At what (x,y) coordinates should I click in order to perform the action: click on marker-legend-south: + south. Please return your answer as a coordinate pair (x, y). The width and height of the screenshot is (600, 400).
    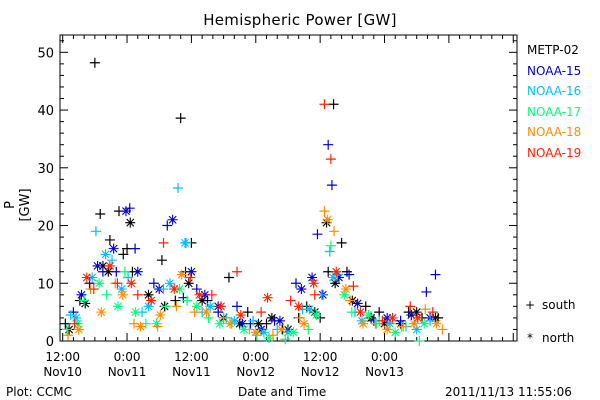
    Looking at the image, I should click on (550, 305).